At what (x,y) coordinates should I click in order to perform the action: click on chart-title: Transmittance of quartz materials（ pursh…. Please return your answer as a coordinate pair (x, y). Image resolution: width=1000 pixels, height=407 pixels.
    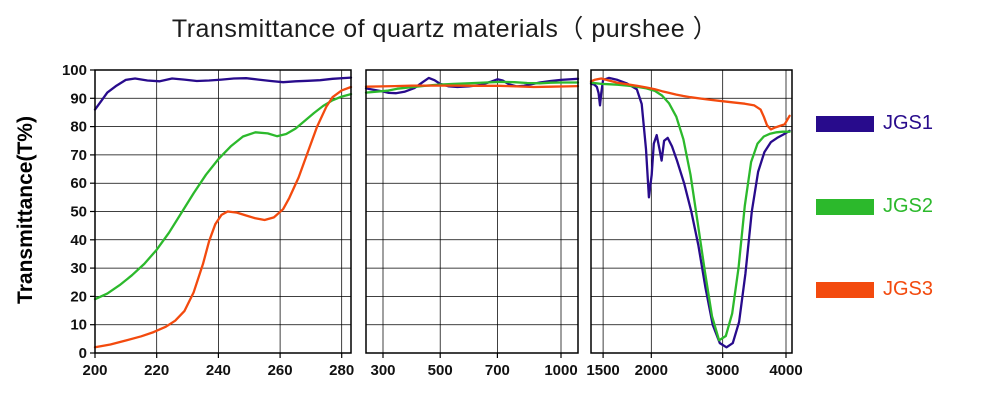
    Looking at the image, I should click on (445, 29).